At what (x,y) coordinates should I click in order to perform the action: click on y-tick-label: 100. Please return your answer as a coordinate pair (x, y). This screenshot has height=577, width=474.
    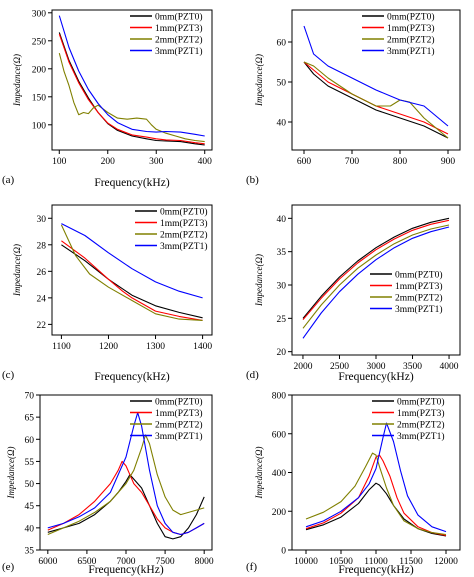
    Looking at the image, I should click on (39, 126).